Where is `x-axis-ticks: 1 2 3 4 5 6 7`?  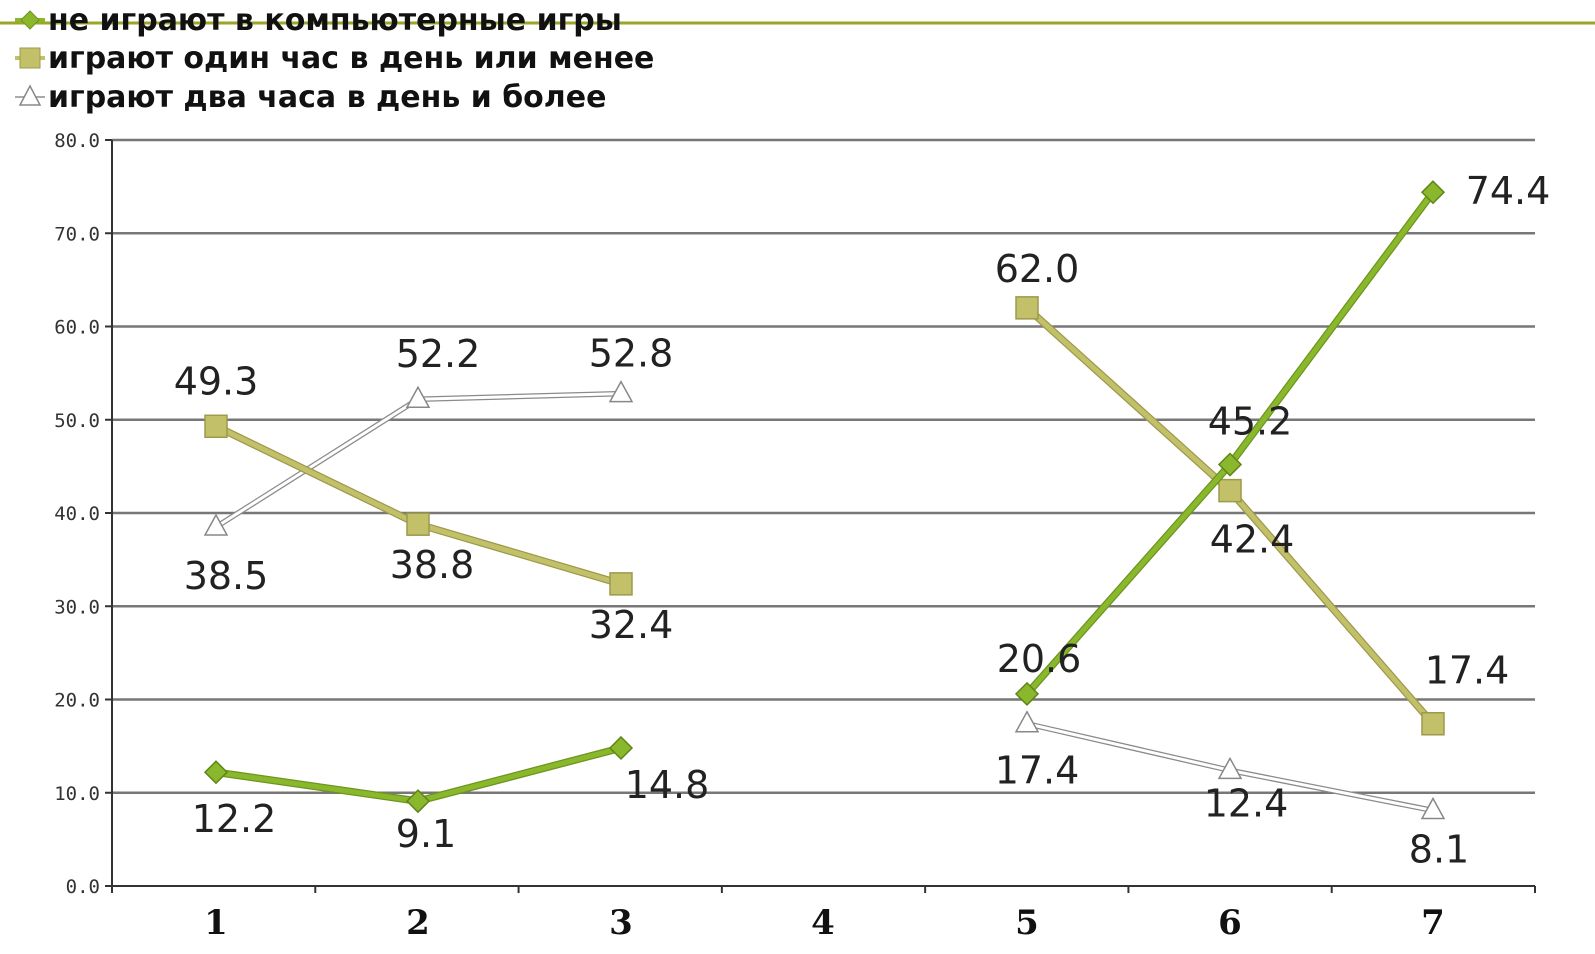 x-axis-ticks: 1 2 3 4 5 6 7 is located at coordinates (823, 914).